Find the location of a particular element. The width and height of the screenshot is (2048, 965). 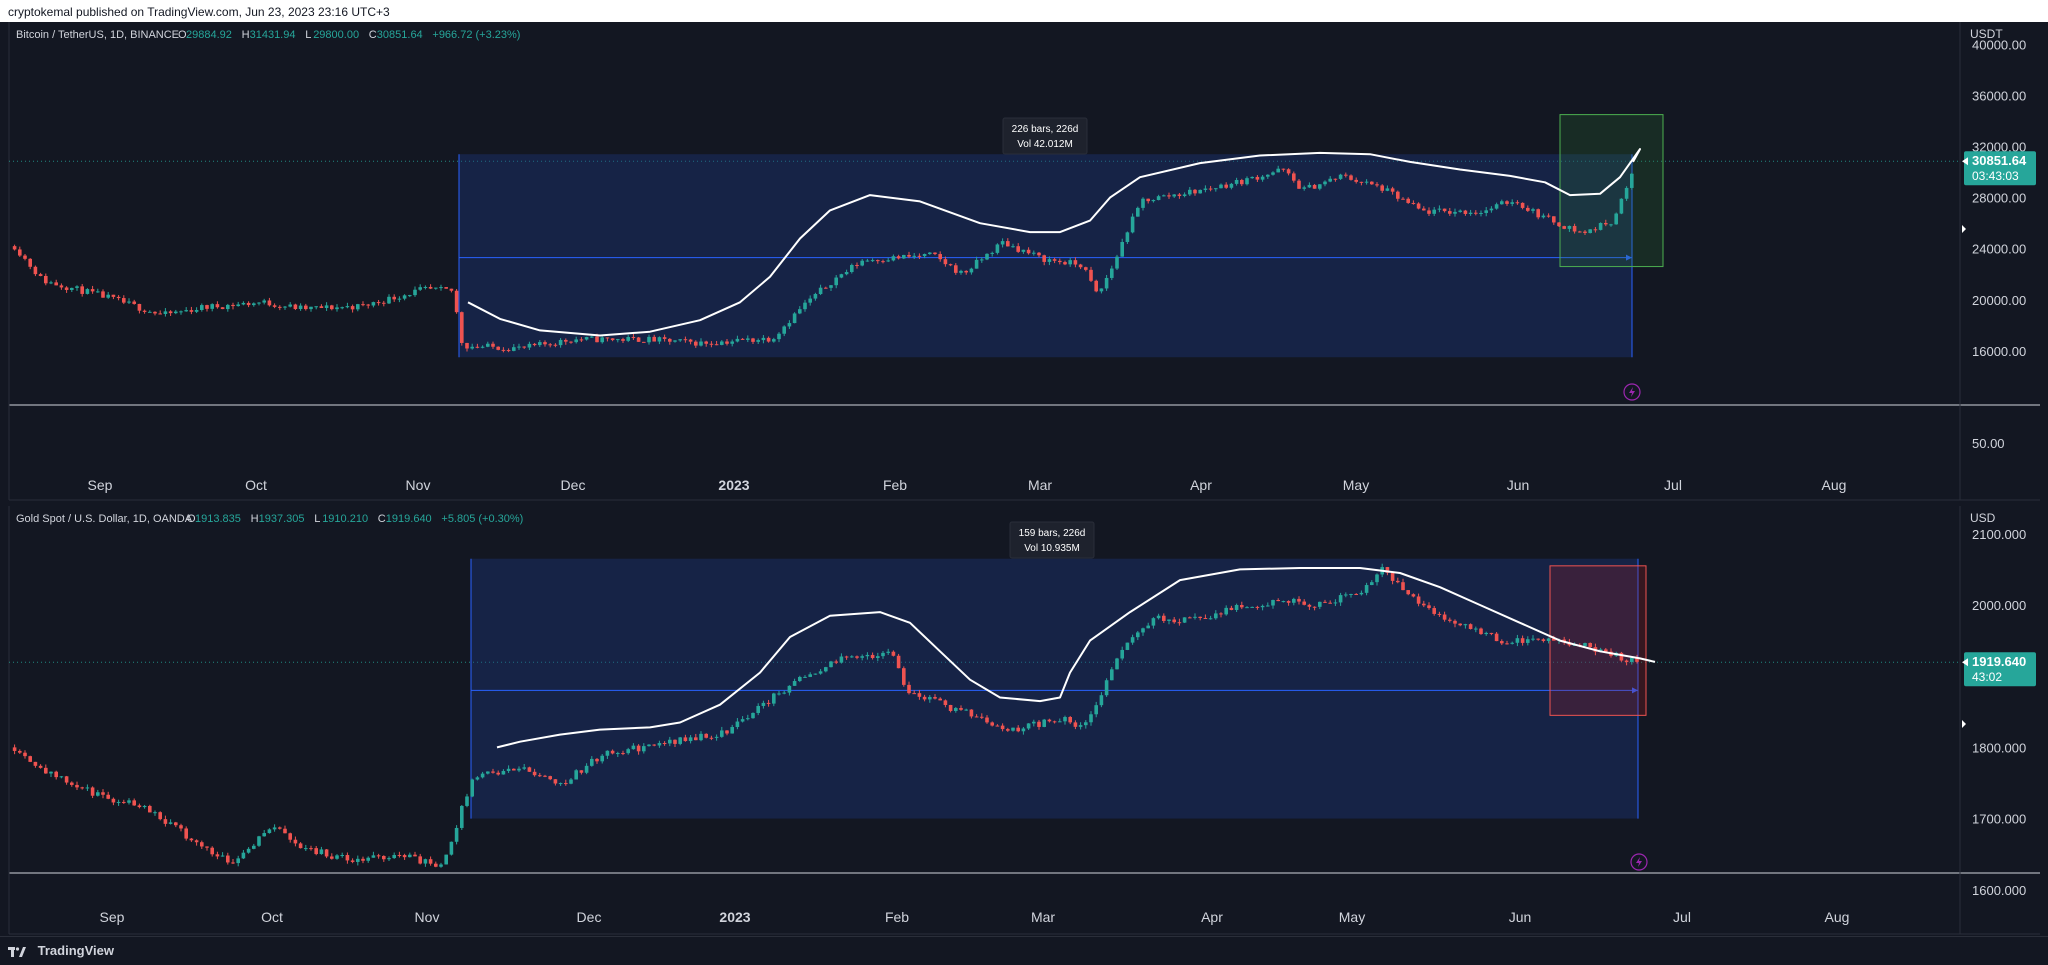

gold-time-axis: Sep Oct Nov Dec 2023 Feb Mar Apr May Jun Jul Aug is located at coordinates (975, 917).